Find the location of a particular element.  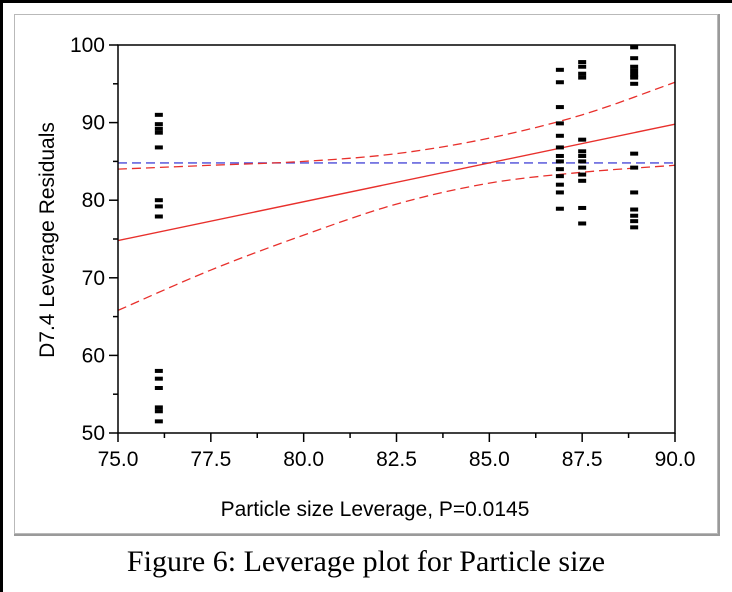

x-tick-label: 87.5 is located at coordinates (582, 459).